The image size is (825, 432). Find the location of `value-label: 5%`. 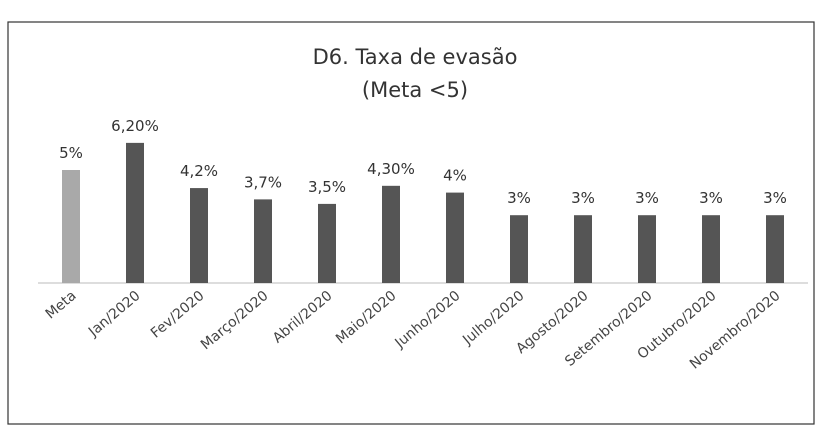

value-label: 5% is located at coordinates (71, 153).